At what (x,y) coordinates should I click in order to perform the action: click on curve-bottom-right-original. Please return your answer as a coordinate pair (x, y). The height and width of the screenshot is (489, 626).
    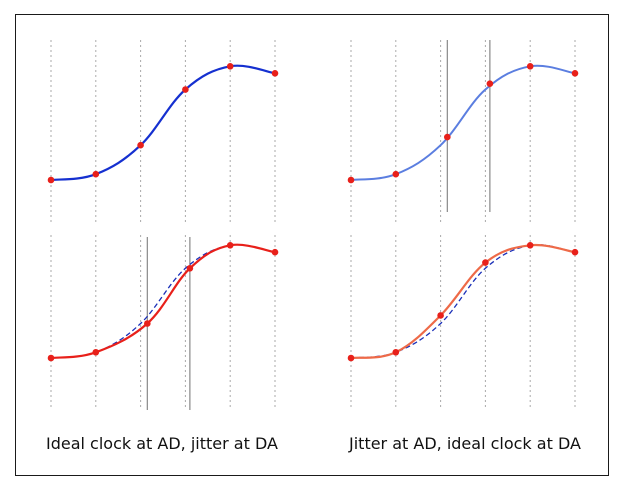
    Looking at the image, I should click on (463, 301).